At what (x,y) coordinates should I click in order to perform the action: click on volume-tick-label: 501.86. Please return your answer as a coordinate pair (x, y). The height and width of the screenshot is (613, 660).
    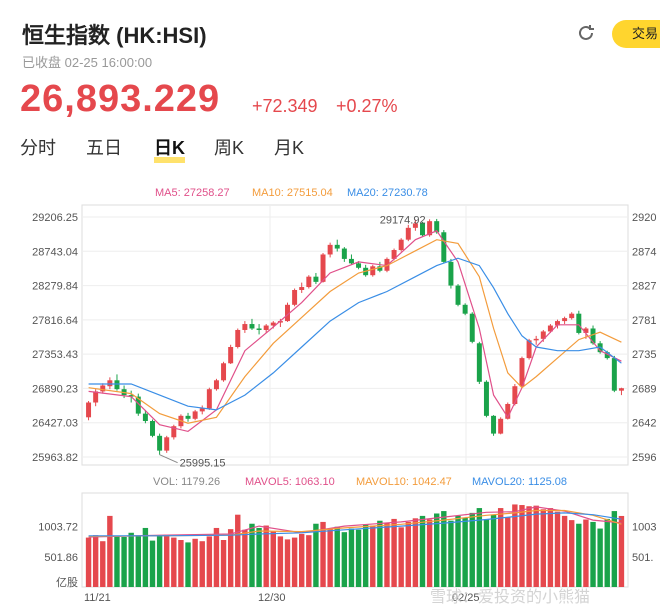
    Looking at the image, I should click on (61, 558).